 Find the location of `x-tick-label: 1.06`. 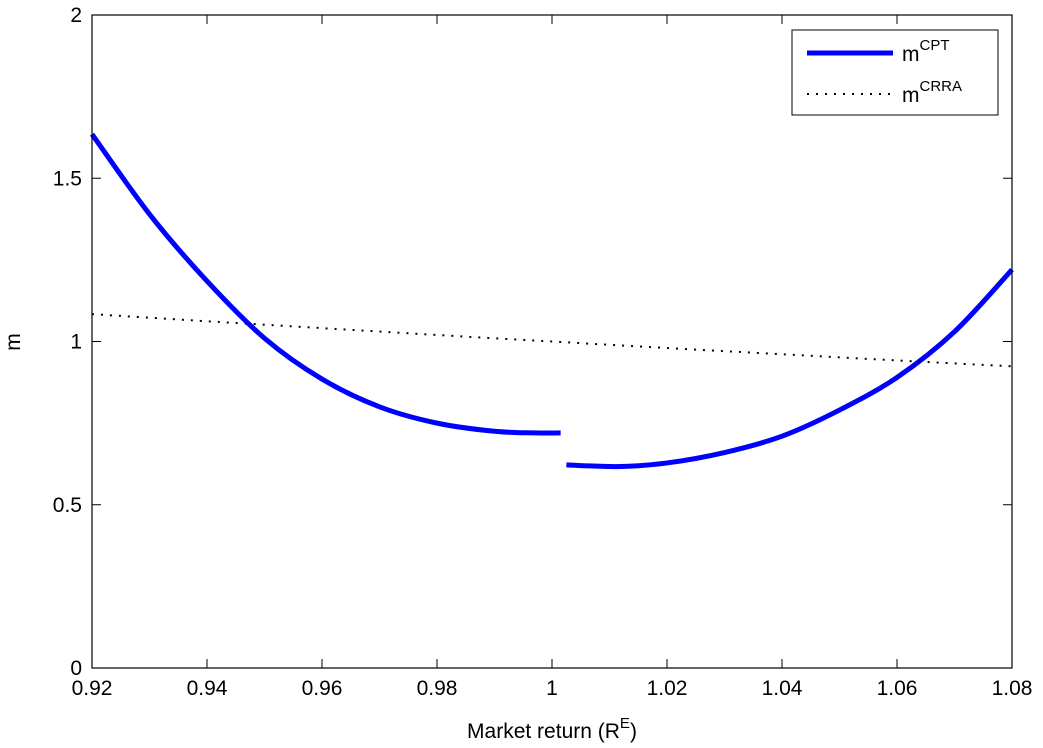

x-tick-label: 1.06 is located at coordinates (897, 688).